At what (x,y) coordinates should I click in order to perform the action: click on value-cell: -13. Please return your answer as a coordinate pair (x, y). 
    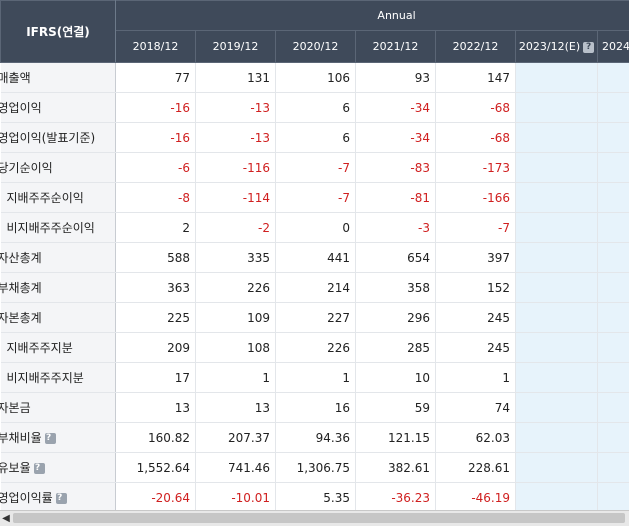
    Looking at the image, I should click on (235, 107).